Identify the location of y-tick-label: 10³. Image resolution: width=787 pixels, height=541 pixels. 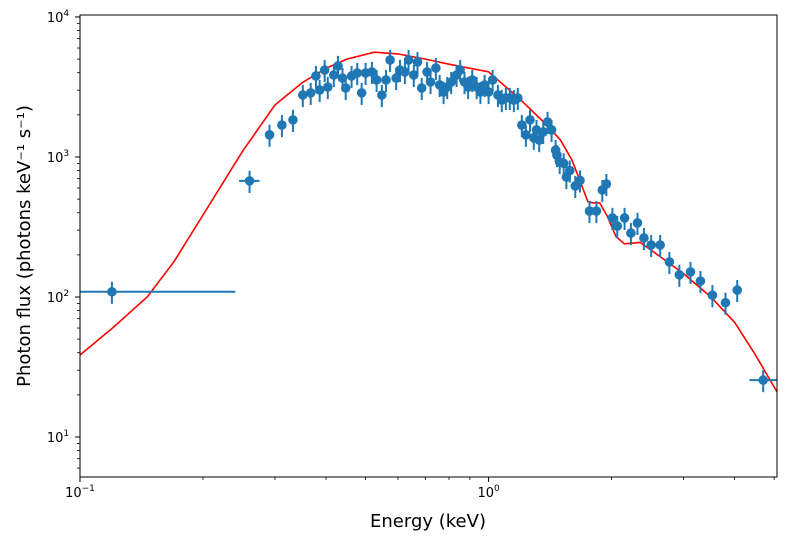
(58, 157).